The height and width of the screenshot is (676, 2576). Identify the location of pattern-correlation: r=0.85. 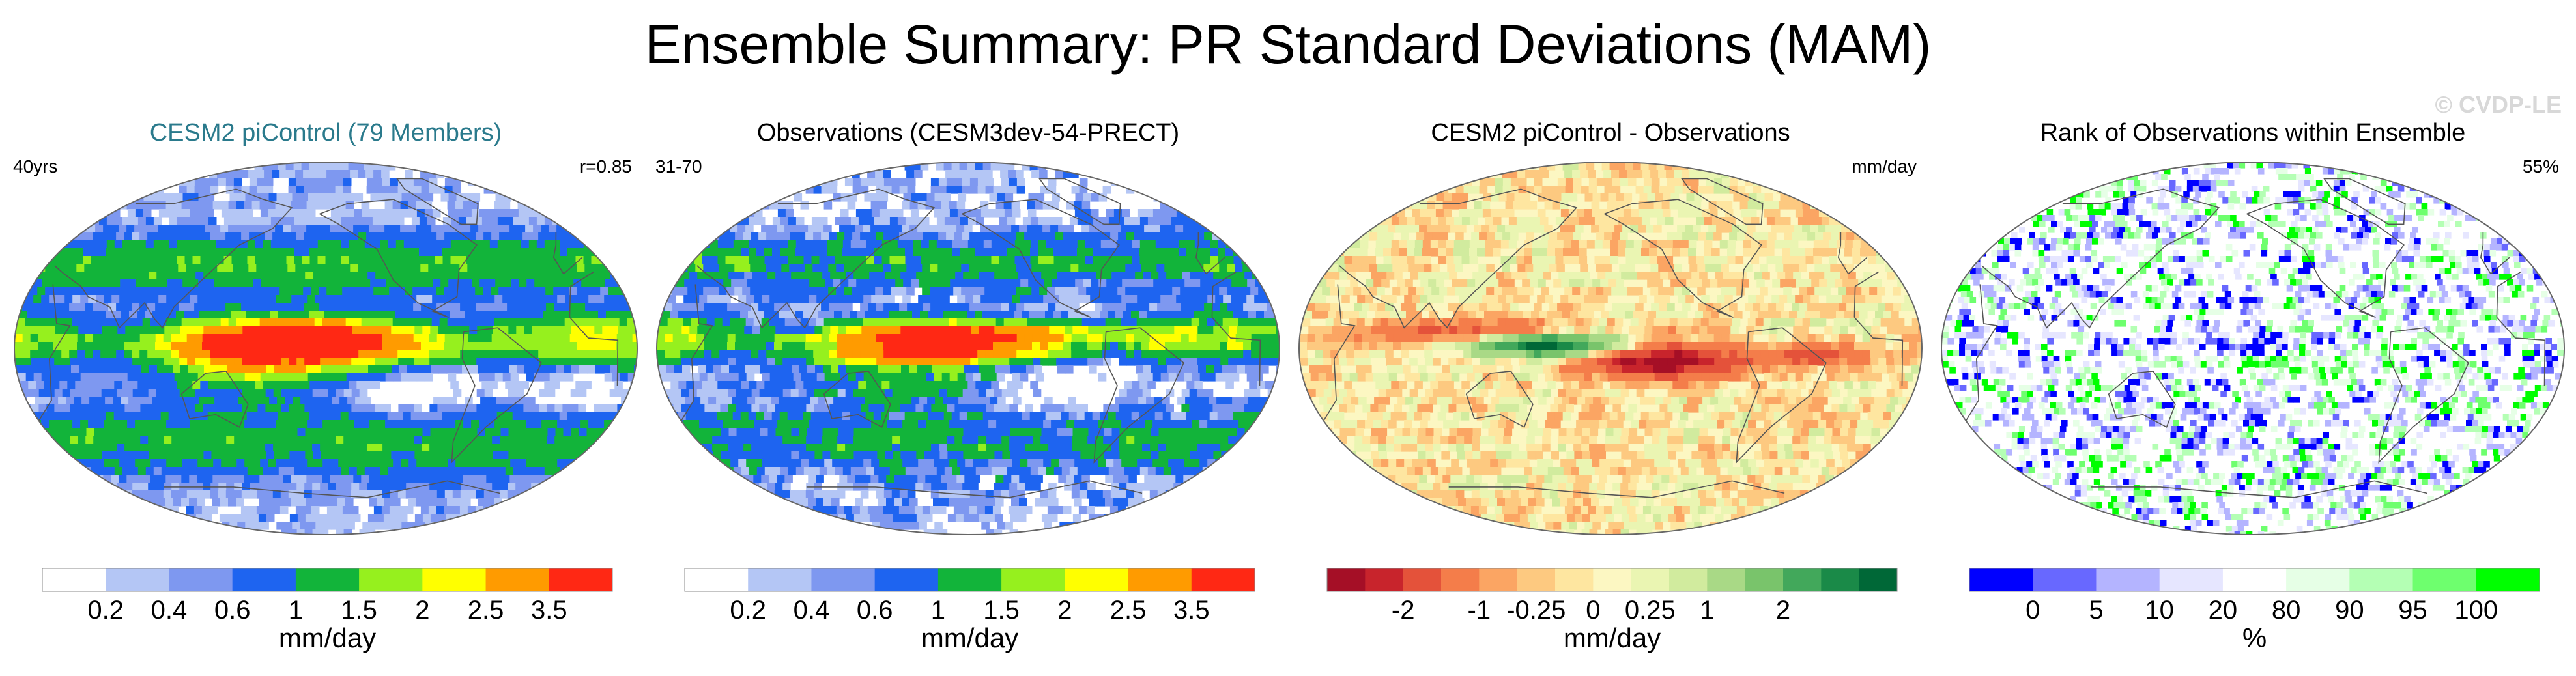
(605, 166).